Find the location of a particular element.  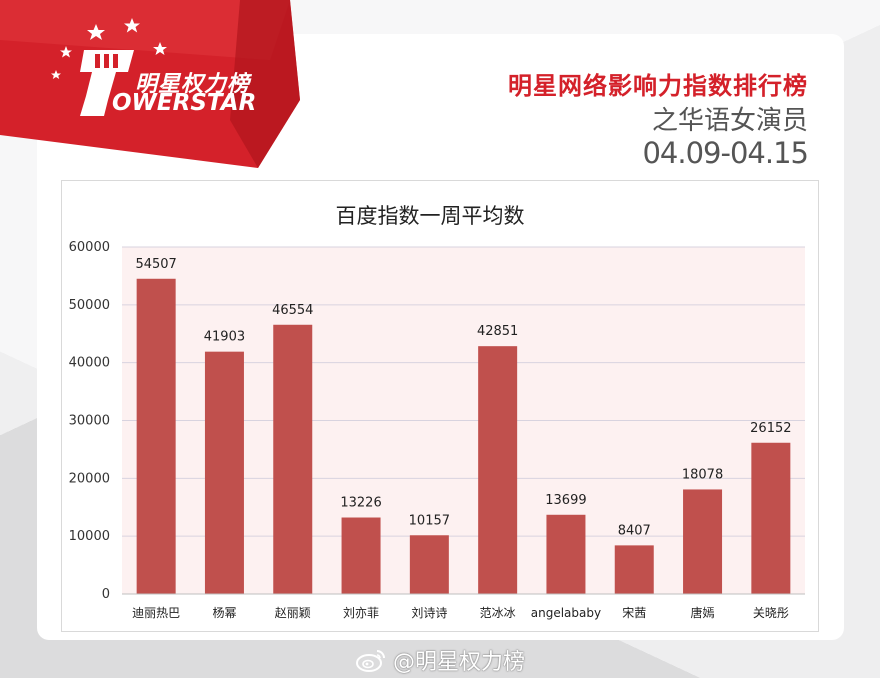

x-tick-label: 杨幂 is located at coordinates (224, 612).